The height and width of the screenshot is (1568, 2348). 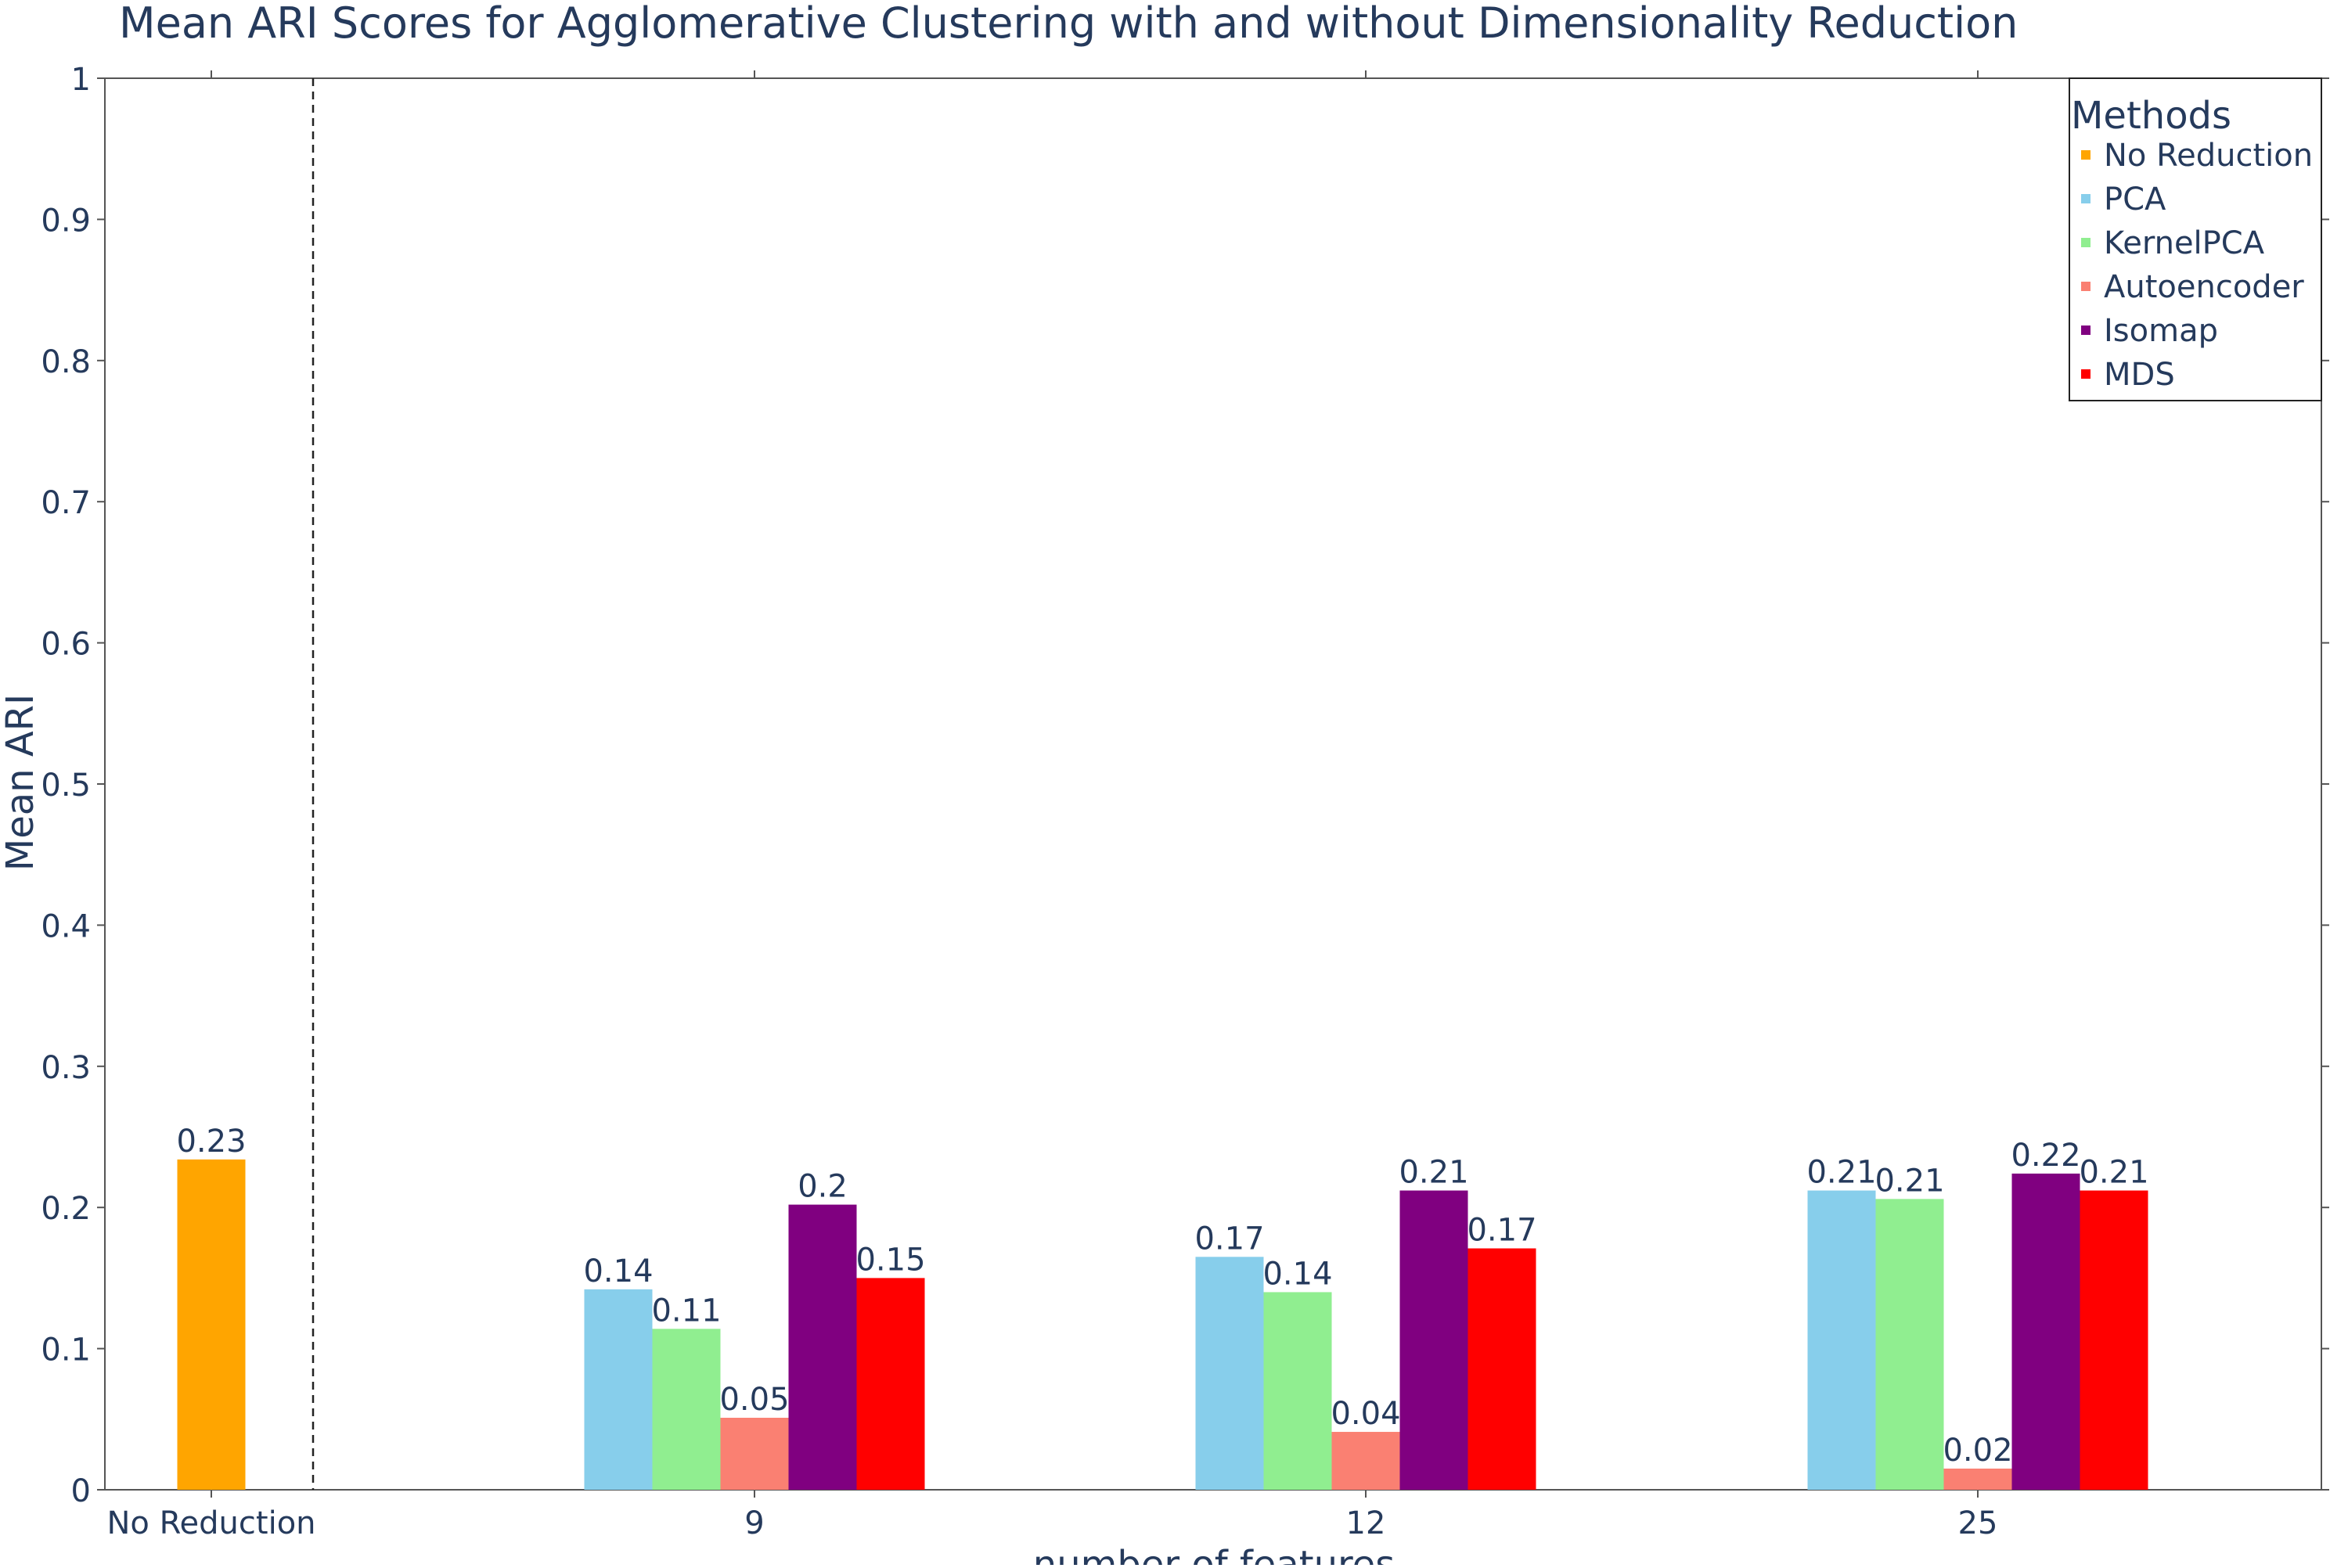 I want to click on y-tick-label: 0.9, so click(x=66, y=221).